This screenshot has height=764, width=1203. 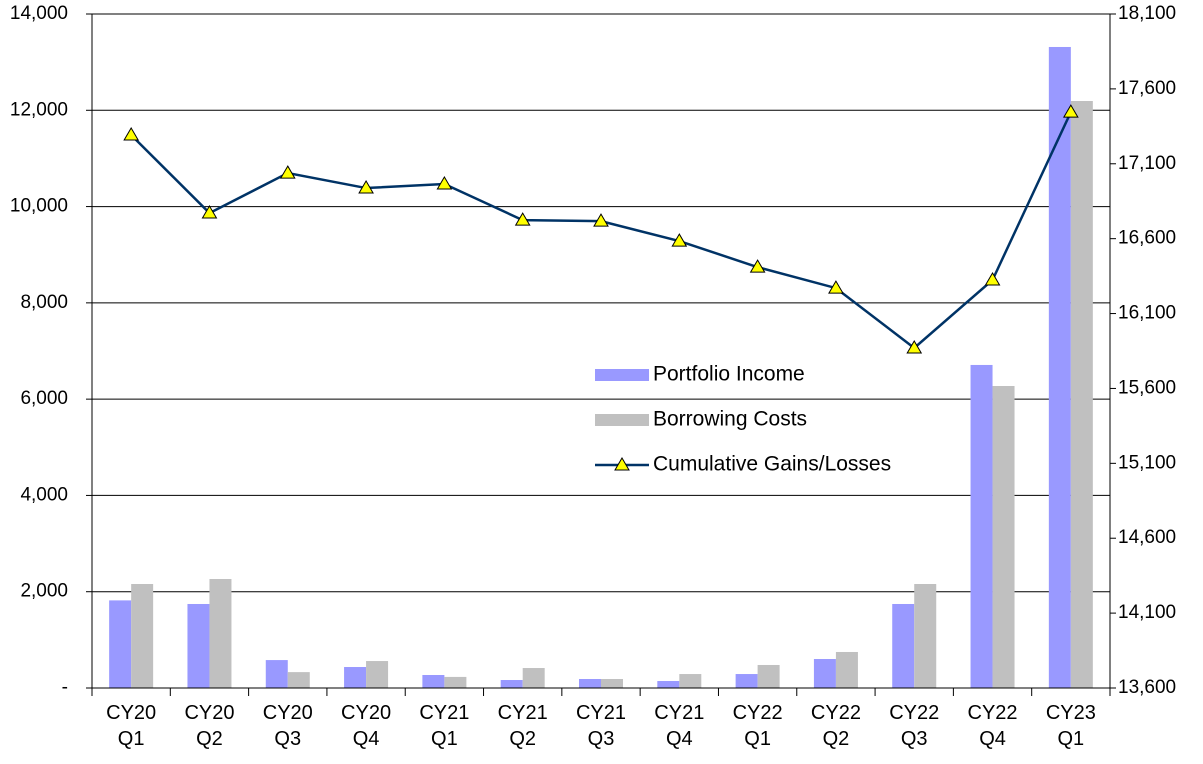 I want to click on x-tick-label: CY21 Q2, so click(x=522, y=726).